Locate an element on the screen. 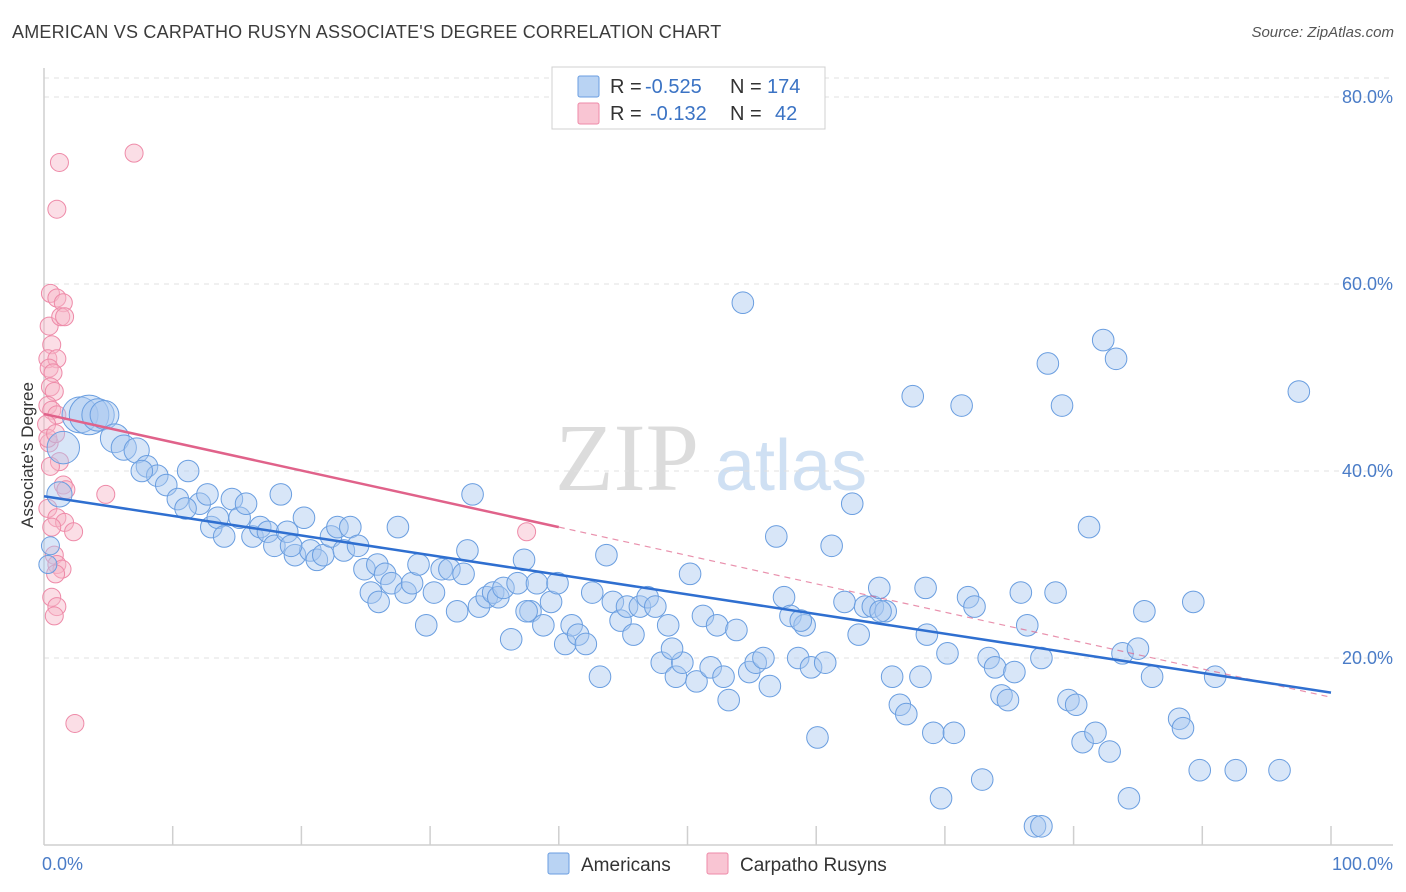  x-tick-label-min: 0.0% is located at coordinates (62, 864).